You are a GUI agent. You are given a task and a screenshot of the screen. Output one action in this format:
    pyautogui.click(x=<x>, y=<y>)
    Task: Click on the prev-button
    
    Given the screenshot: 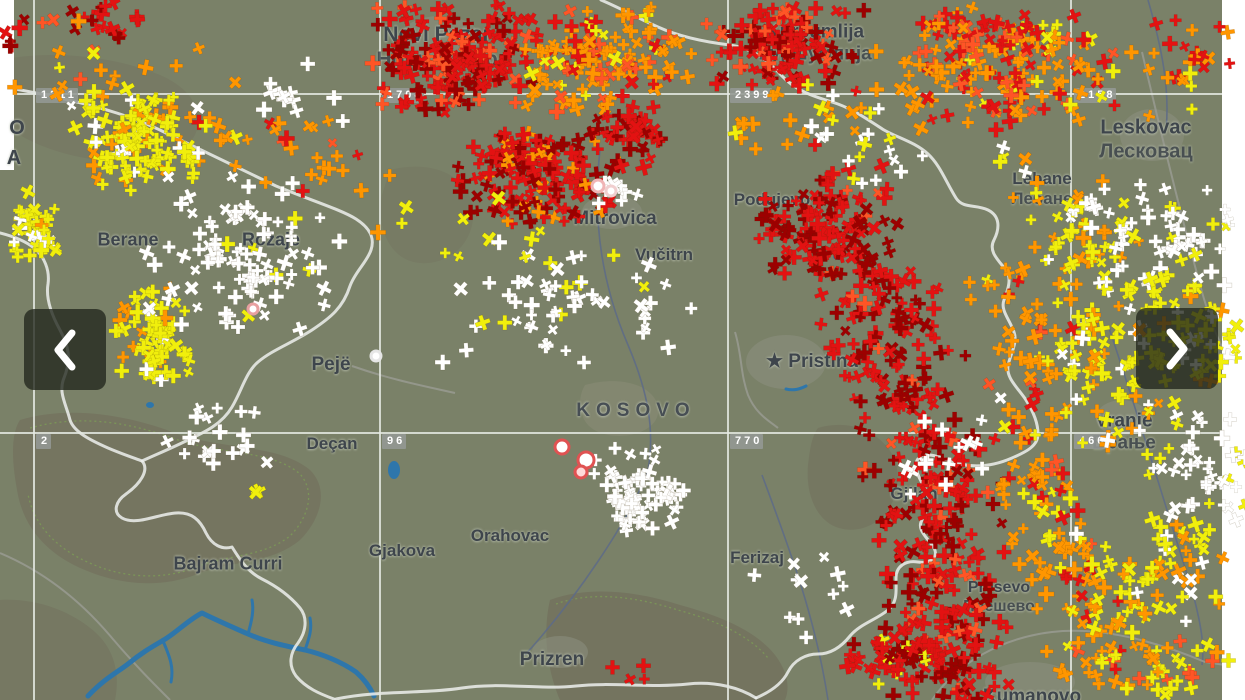 What is the action you would take?
    pyautogui.click(x=65, y=349)
    